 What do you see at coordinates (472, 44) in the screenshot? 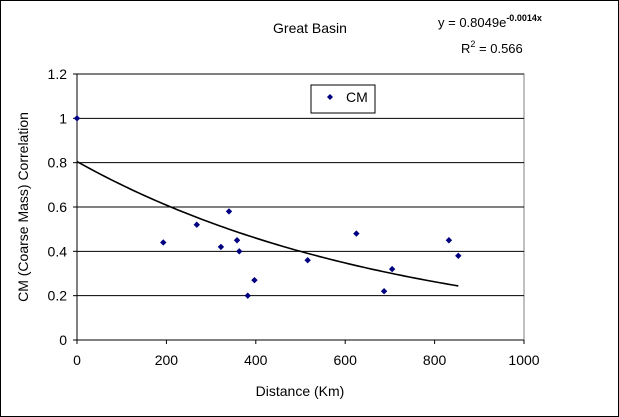
I see `r-squared-superscript: 2` at bounding box center [472, 44].